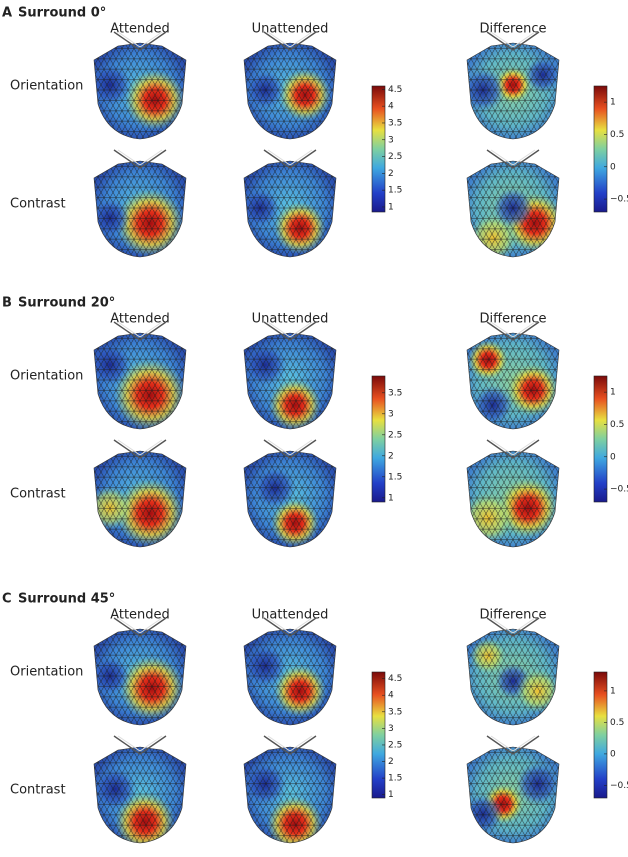 The image size is (628, 857). I want to click on colorbar-tick-label: 0, so click(613, 457).